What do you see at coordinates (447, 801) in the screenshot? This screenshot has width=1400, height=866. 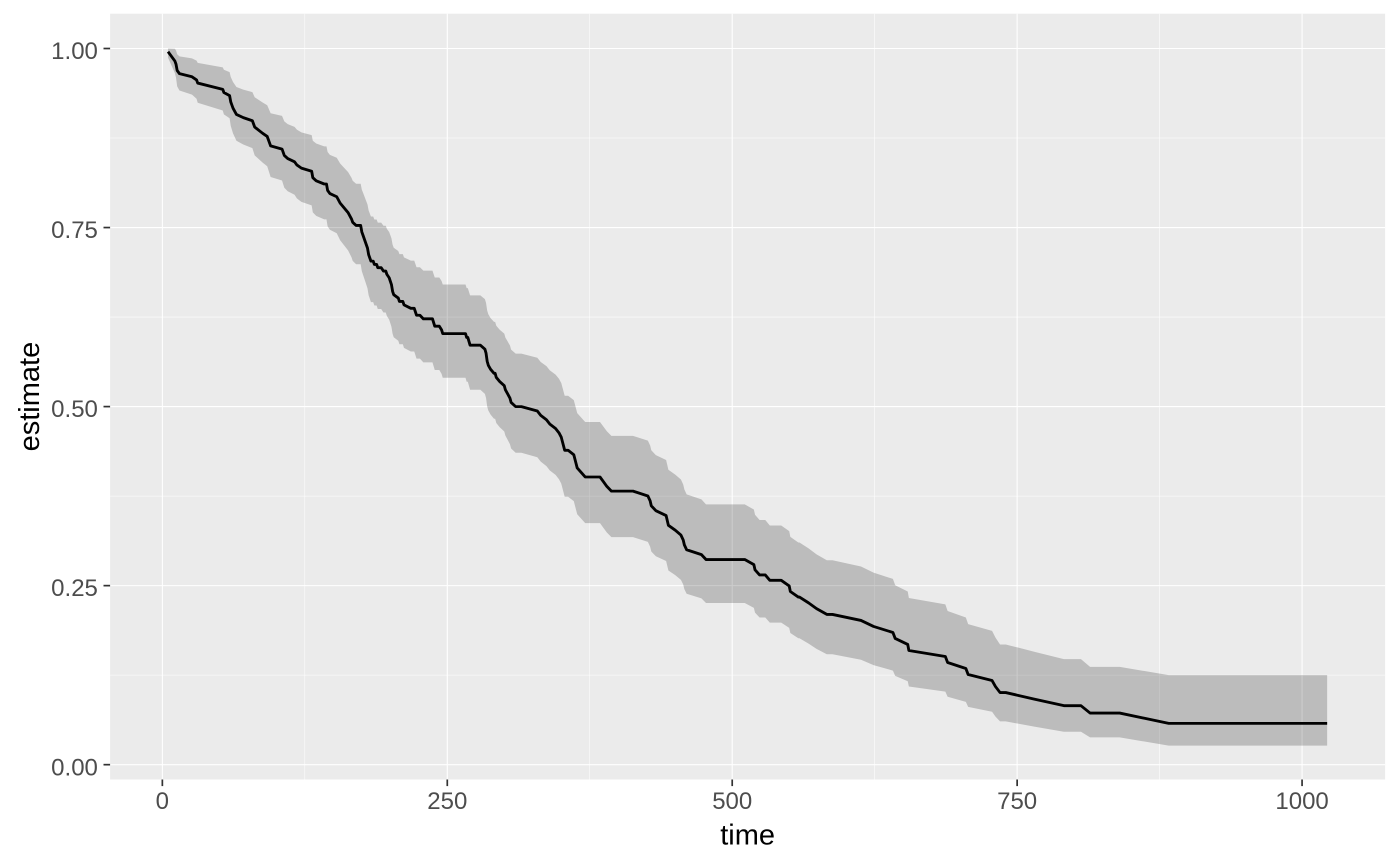 I see `x-tick-label: 250` at bounding box center [447, 801].